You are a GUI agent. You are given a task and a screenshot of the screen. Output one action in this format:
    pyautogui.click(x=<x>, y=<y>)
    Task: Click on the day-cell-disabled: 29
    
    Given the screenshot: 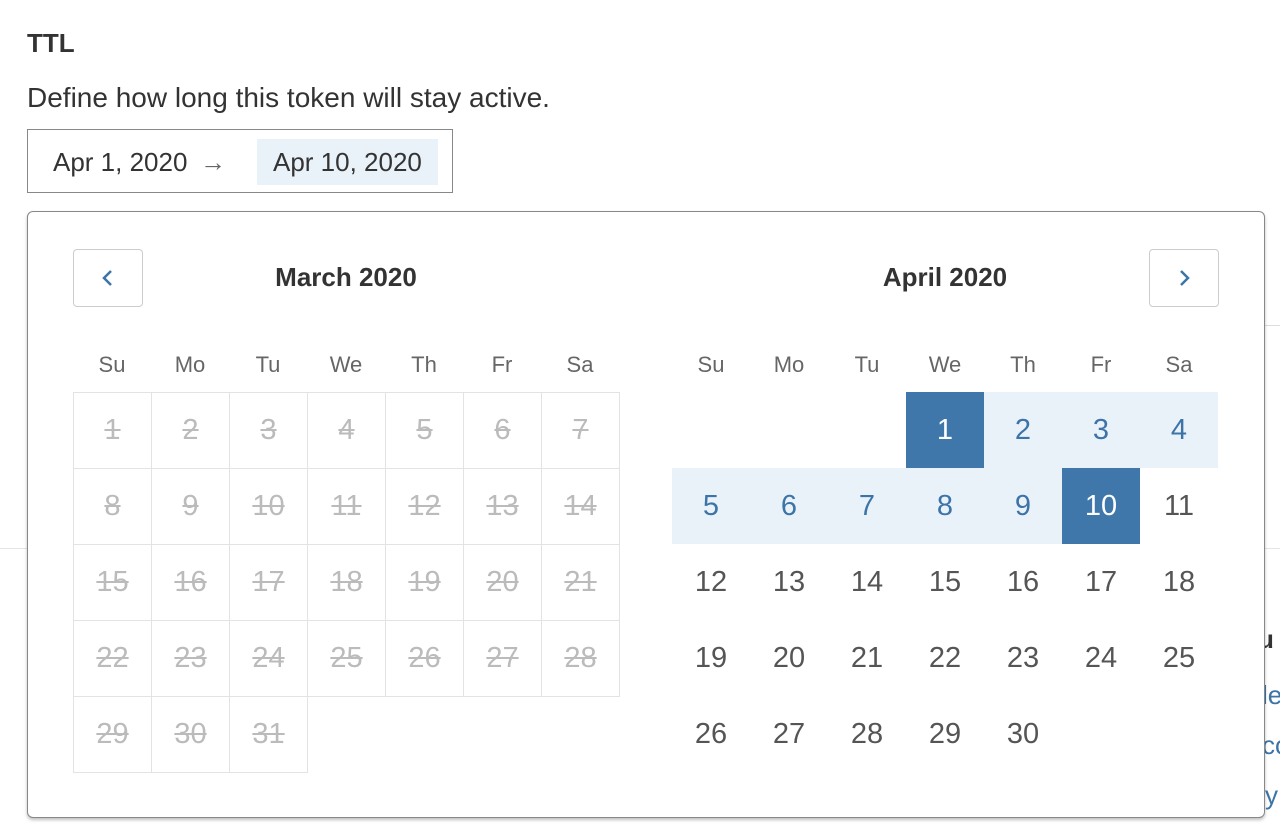 What is the action you would take?
    pyautogui.click(x=112, y=734)
    